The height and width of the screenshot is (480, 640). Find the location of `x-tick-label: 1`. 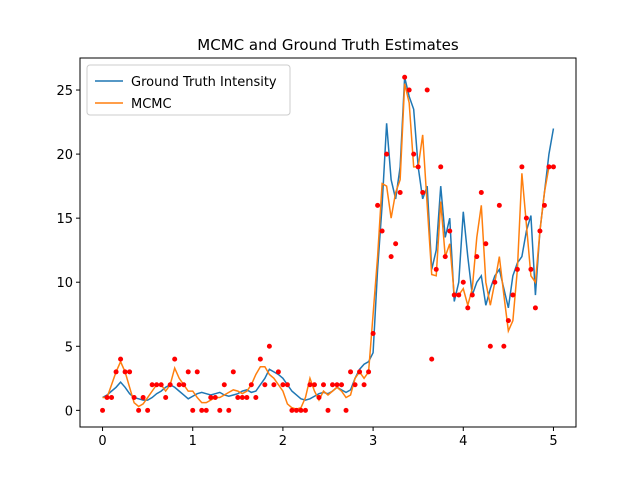

x-tick-label: 1 is located at coordinates (193, 441).